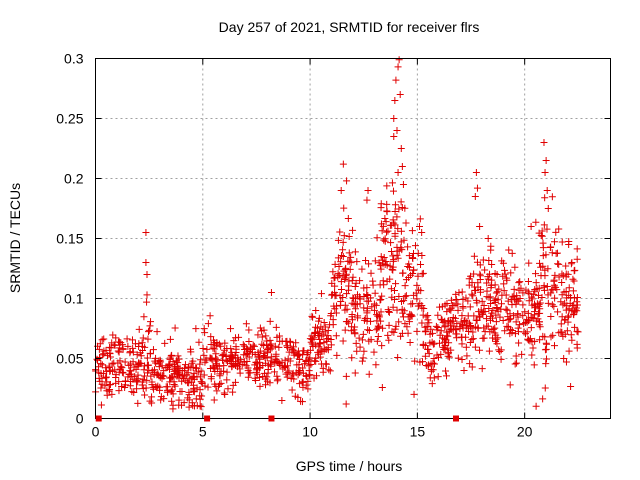  I want to click on zero-marker, so click(271, 418).